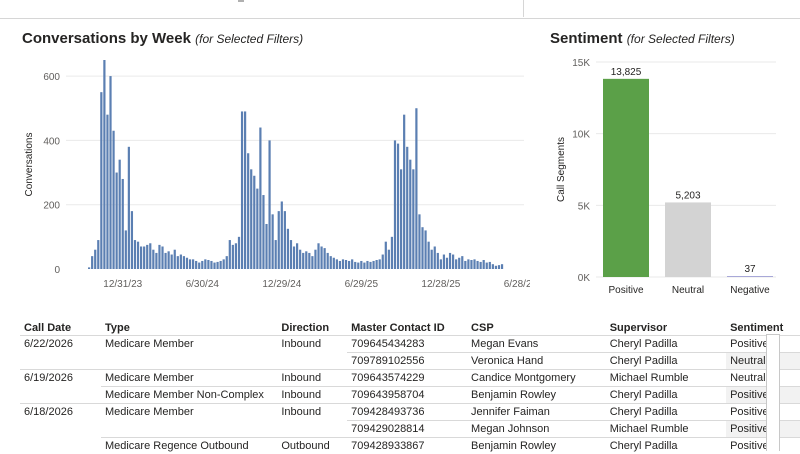 The width and height of the screenshot is (800, 454). Describe the element at coordinates (666, 328) in the screenshot. I see `column-header-supervisor: Supervisor` at that location.